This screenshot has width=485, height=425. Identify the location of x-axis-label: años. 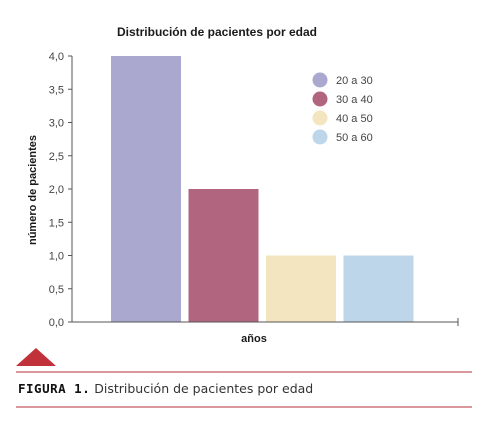
(254, 339).